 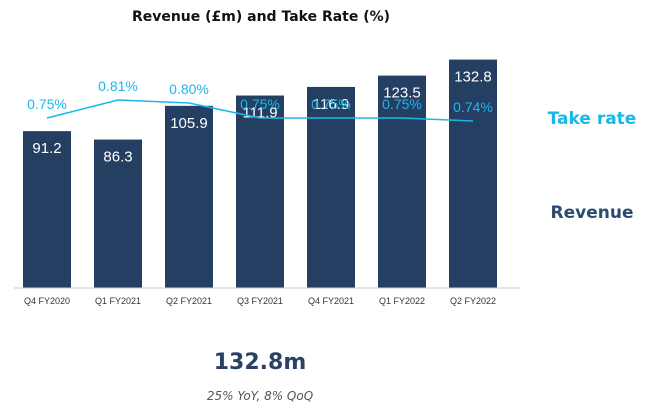 What do you see at coordinates (473, 301) in the screenshot?
I see `x-tick-label-6: Q2 FY2022` at bounding box center [473, 301].